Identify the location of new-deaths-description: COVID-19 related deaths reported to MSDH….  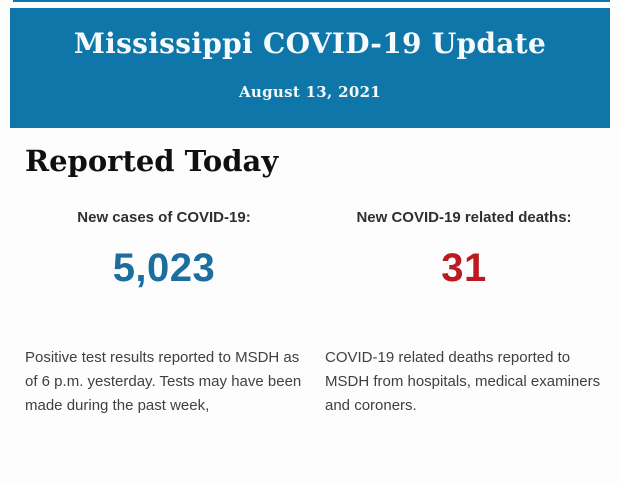
(463, 381).